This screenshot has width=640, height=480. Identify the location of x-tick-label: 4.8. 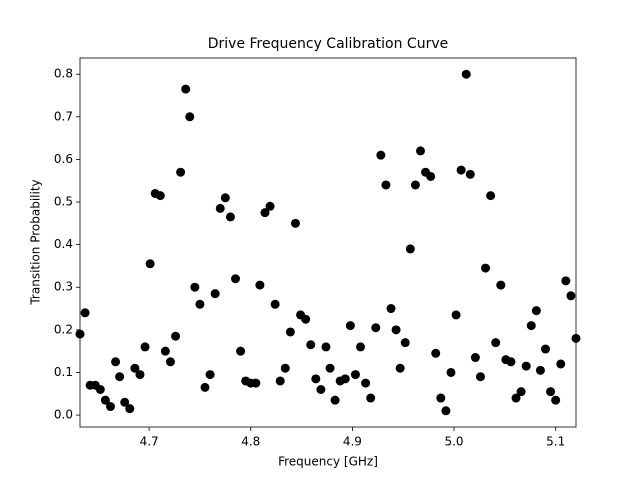
(250, 442).